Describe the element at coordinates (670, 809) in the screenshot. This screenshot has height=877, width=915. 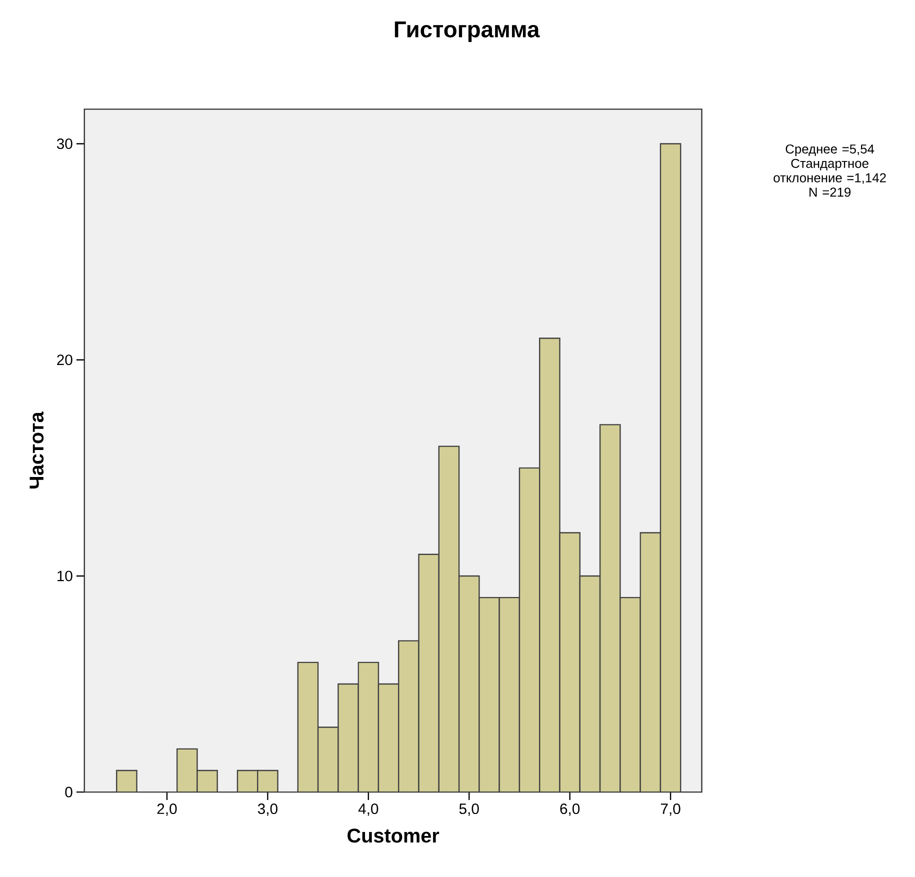
I see `x-tick-label: 7,0` at that location.